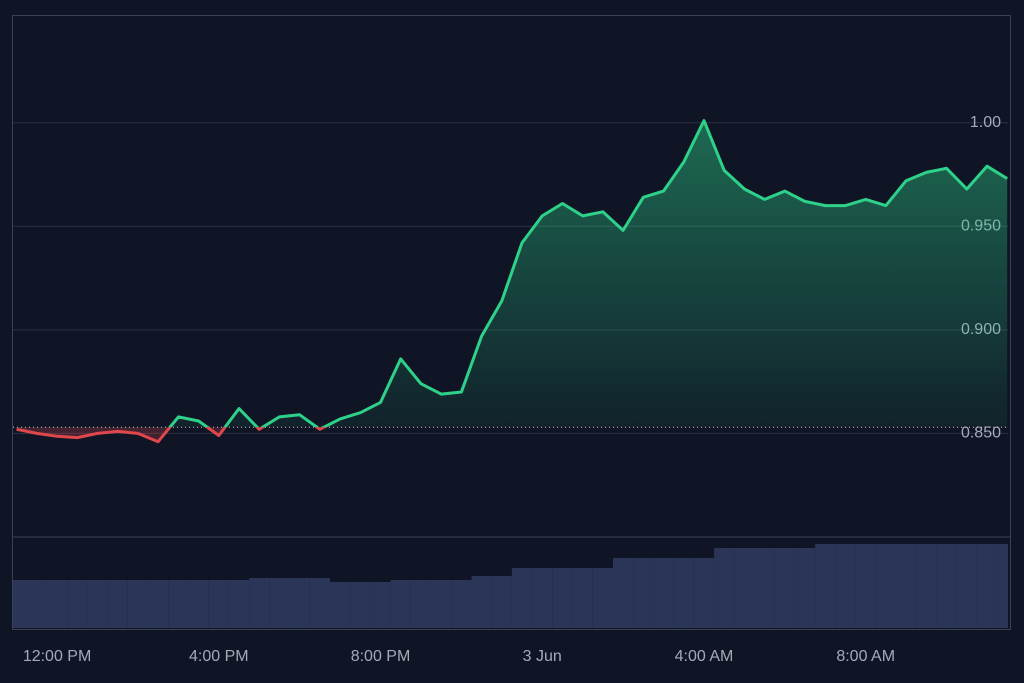 Image resolution: width=1024 pixels, height=683 pixels. Describe the element at coordinates (57, 656) in the screenshot. I see `x-tick-label: 12:00 PM` at that location.